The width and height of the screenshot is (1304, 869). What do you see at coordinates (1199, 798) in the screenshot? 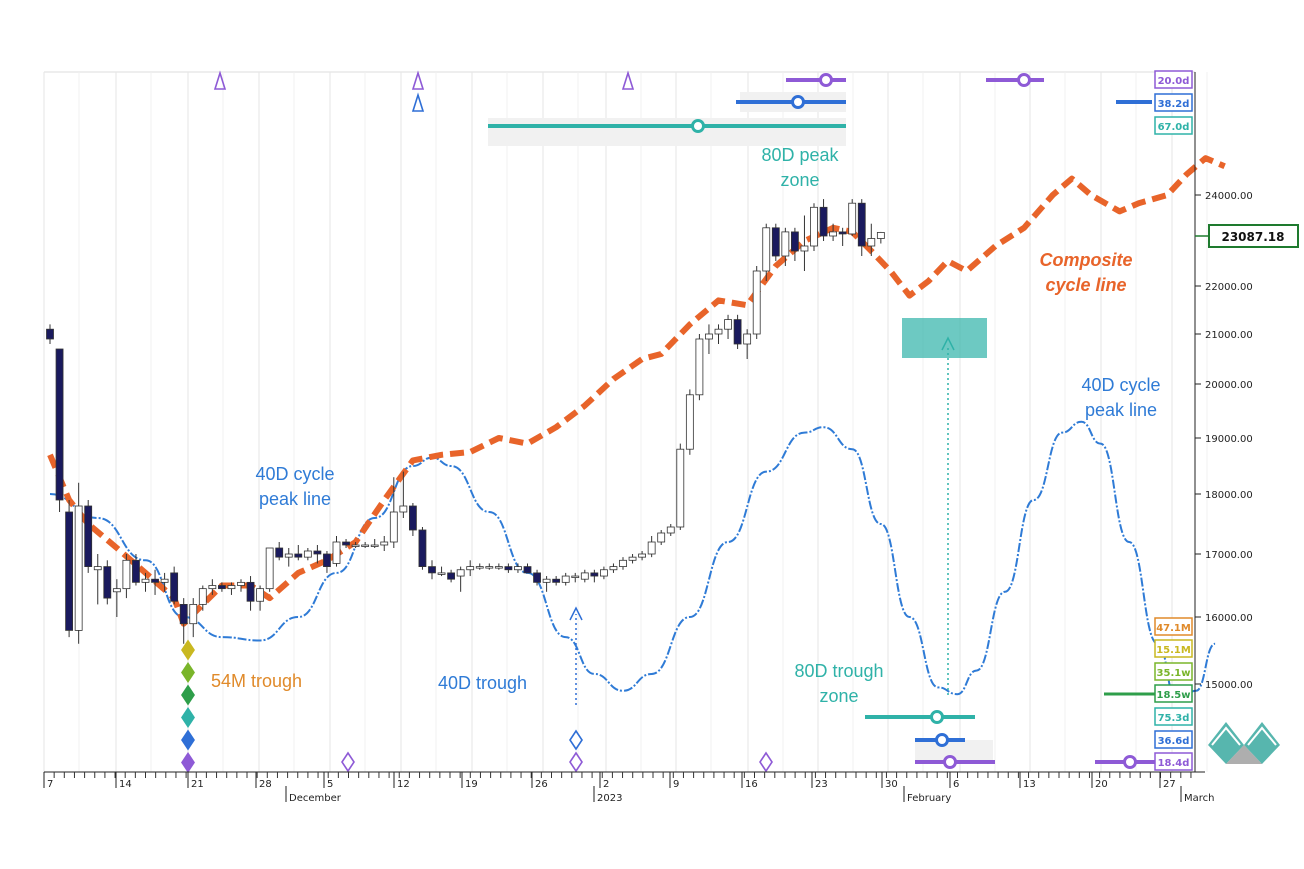
I see `x-month-label: March` at bounding box center [1199, 798].